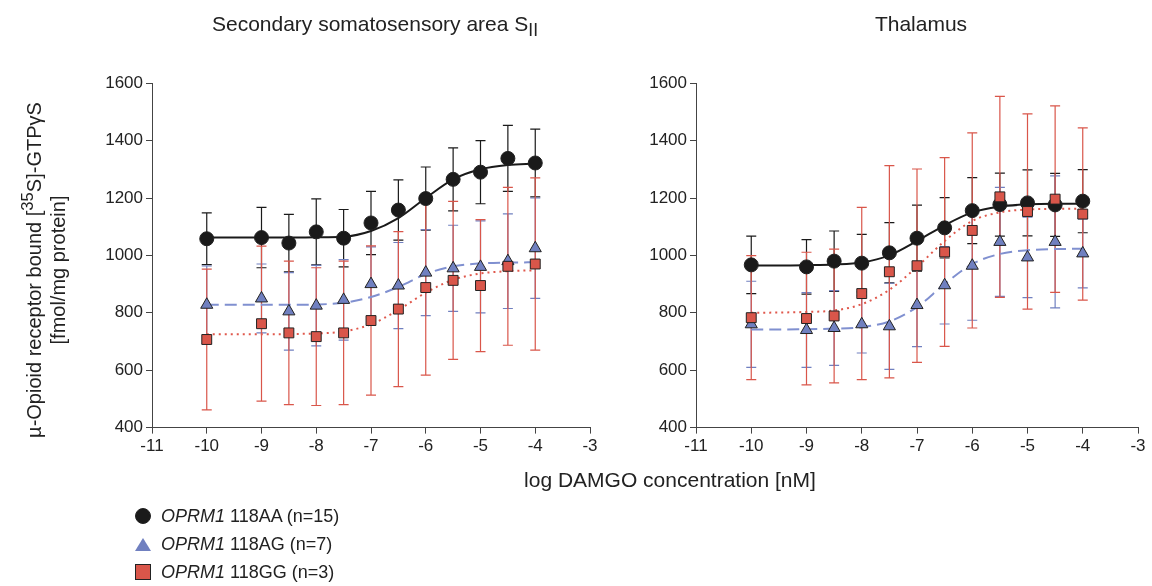  What do you see at coordinates (921, 24) in the screenshot?
I see `chart-title: Thalamus` at bounding box center [921, 24].